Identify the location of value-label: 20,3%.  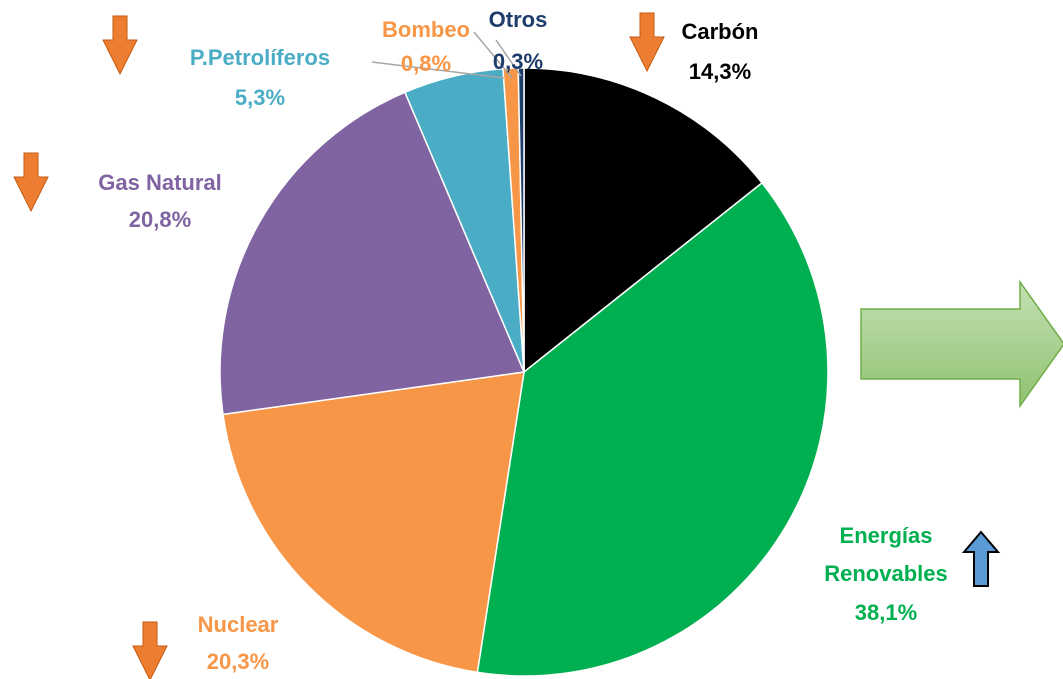
(238, 661).